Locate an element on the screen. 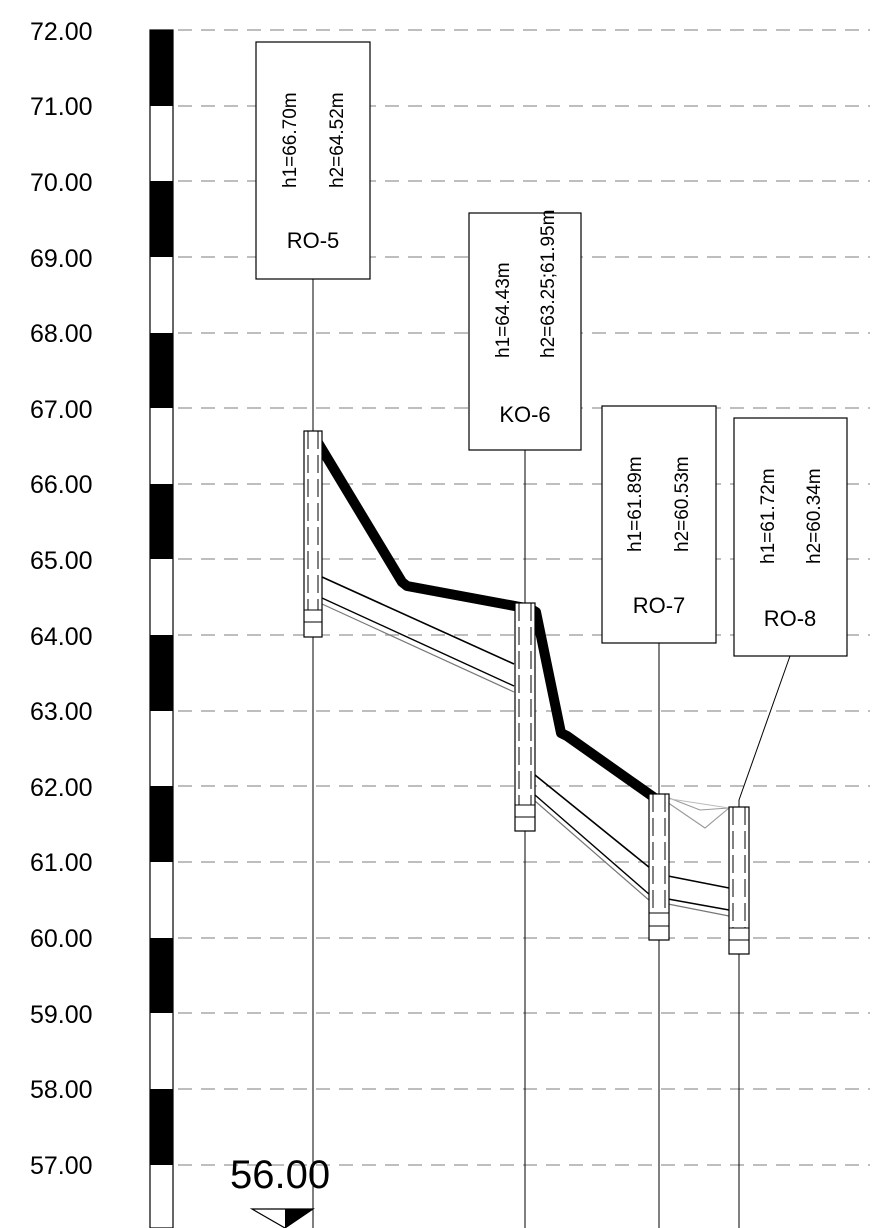 This screenshot has height=1228, width=872. elevation-label: 61.00 is located at coordinates (61, 863).